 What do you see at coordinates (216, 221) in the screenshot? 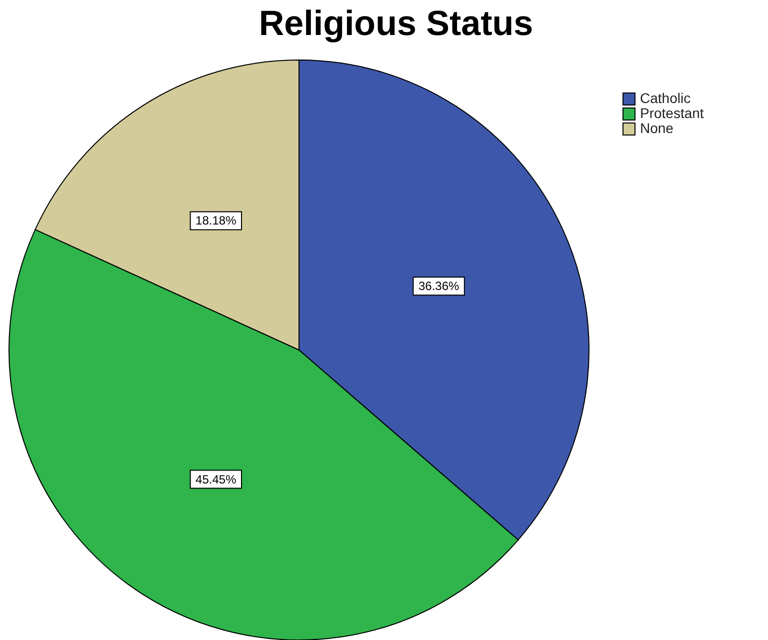
I see `data-label: 18.18%` at bounding box center [216, 221].